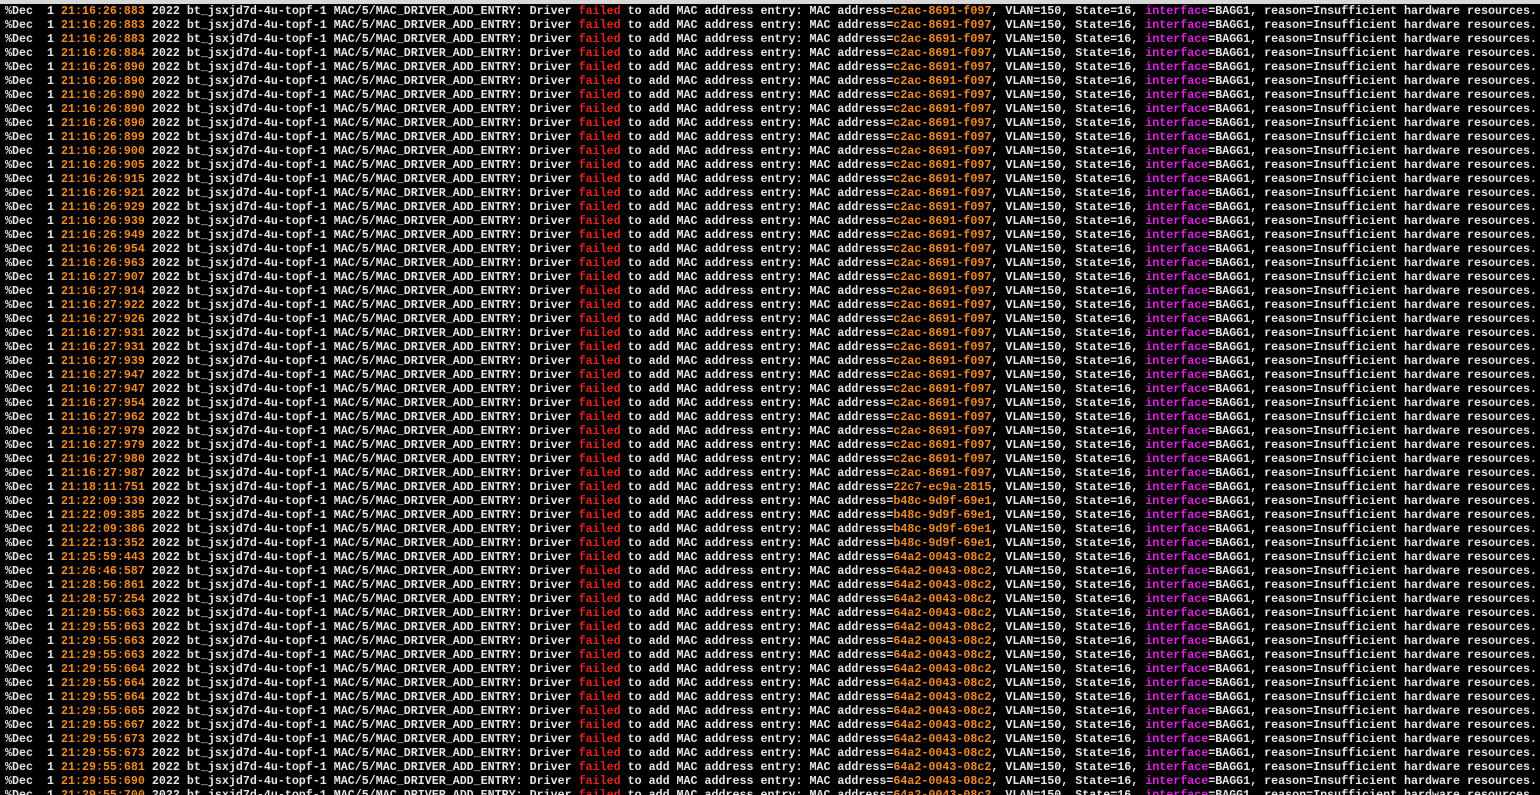 The width and height of the screenshot is (1540, 795). I want to click on log-timestamp: 21:18:11:751, so click(102, 487).